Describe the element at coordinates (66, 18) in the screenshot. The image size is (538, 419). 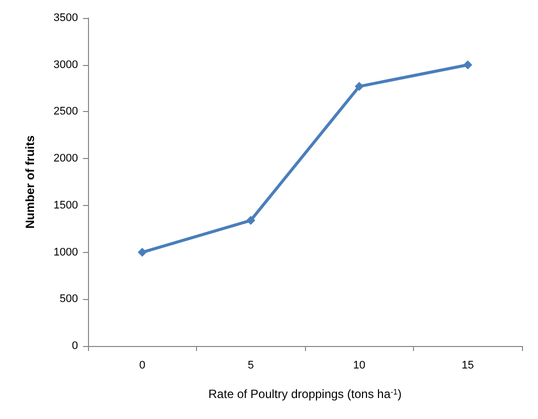
I see `y-tick-label: 3500` at that location.